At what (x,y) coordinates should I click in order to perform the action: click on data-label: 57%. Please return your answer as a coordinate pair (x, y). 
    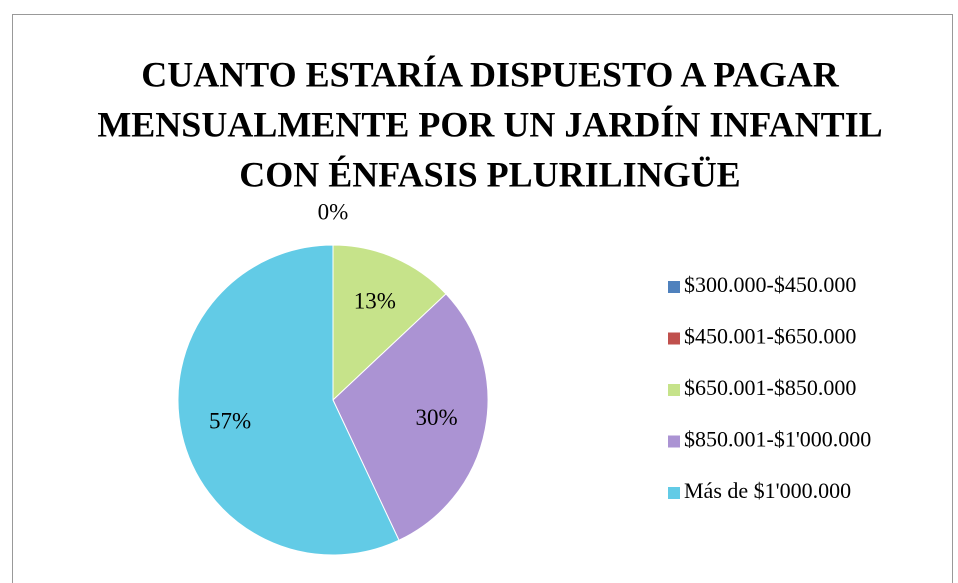
    Looking at the image, I should click on (230, 420).